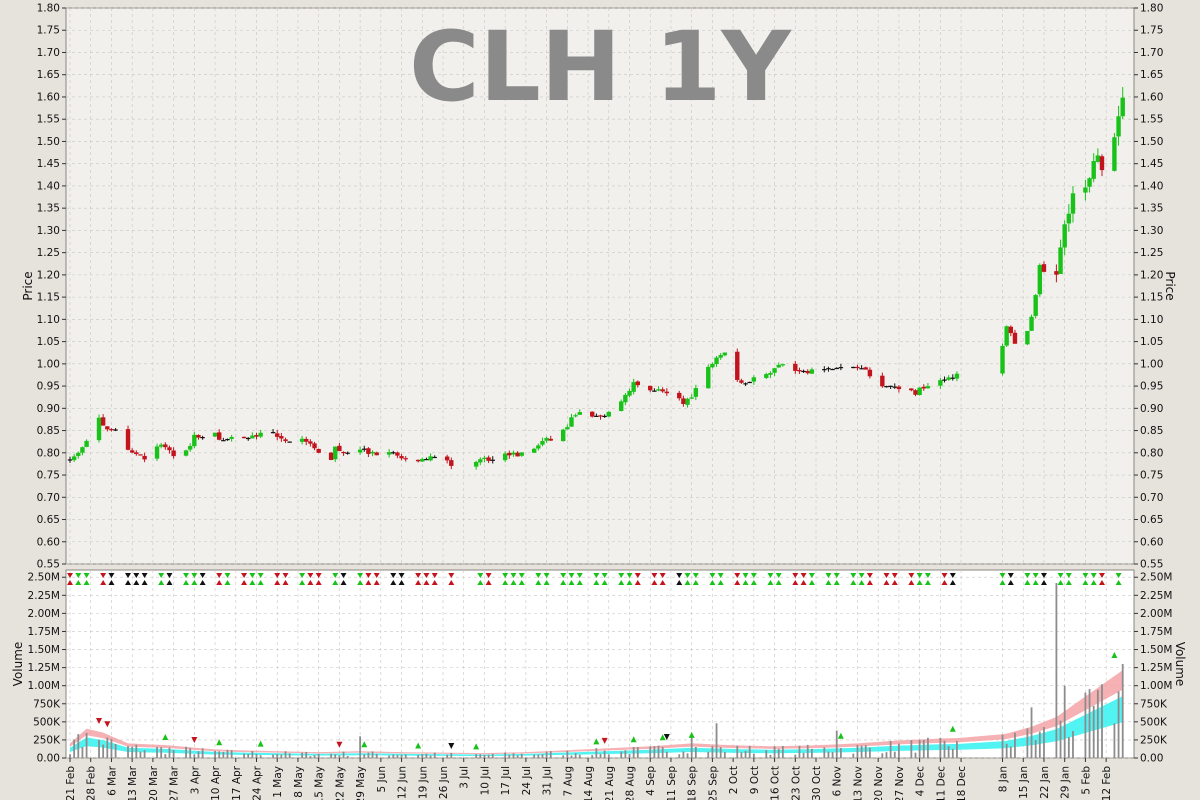 The width and height of the screenshot is (1200, 800). Describe the element at coordinates (666, 736) in the screenshot. I see `volume-down-arrow` at that location.